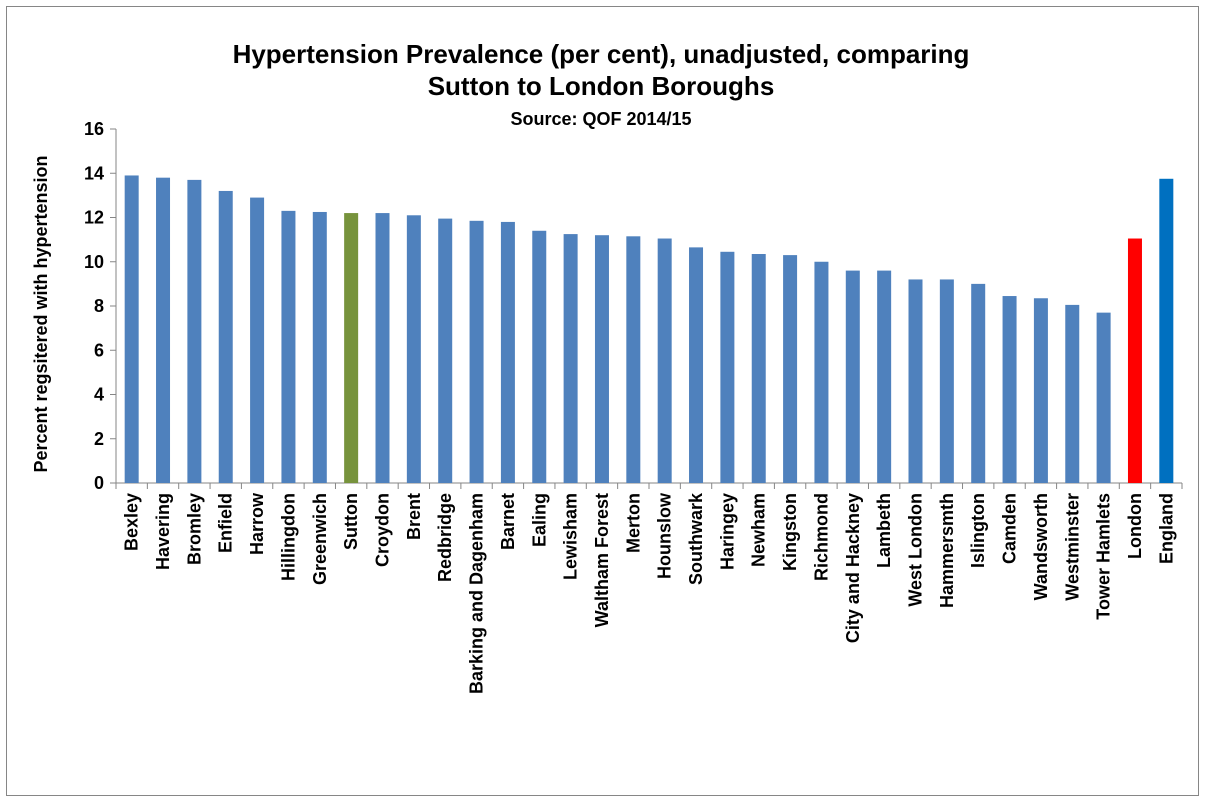  Describe the element at coordinates (633, 359) in the screenshot. I see `bar-merton` at that location.